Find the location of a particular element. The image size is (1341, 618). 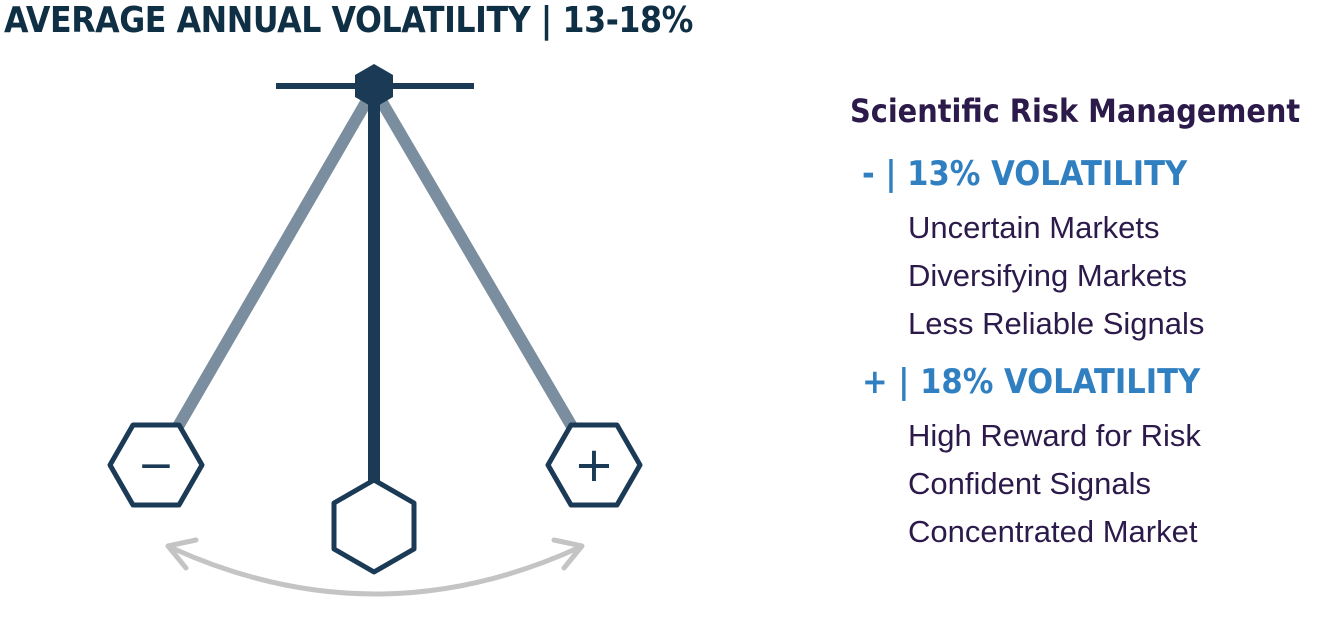

list-item: High Reward for Risk is located at coordinates (1054, 435).